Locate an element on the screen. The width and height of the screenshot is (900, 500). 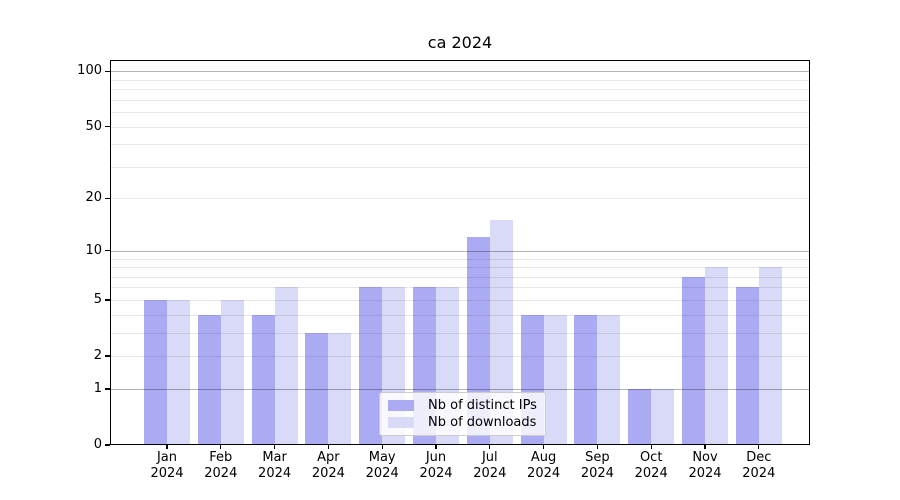
bar-distinct-ips-apr is located at coordinates (317, 388).